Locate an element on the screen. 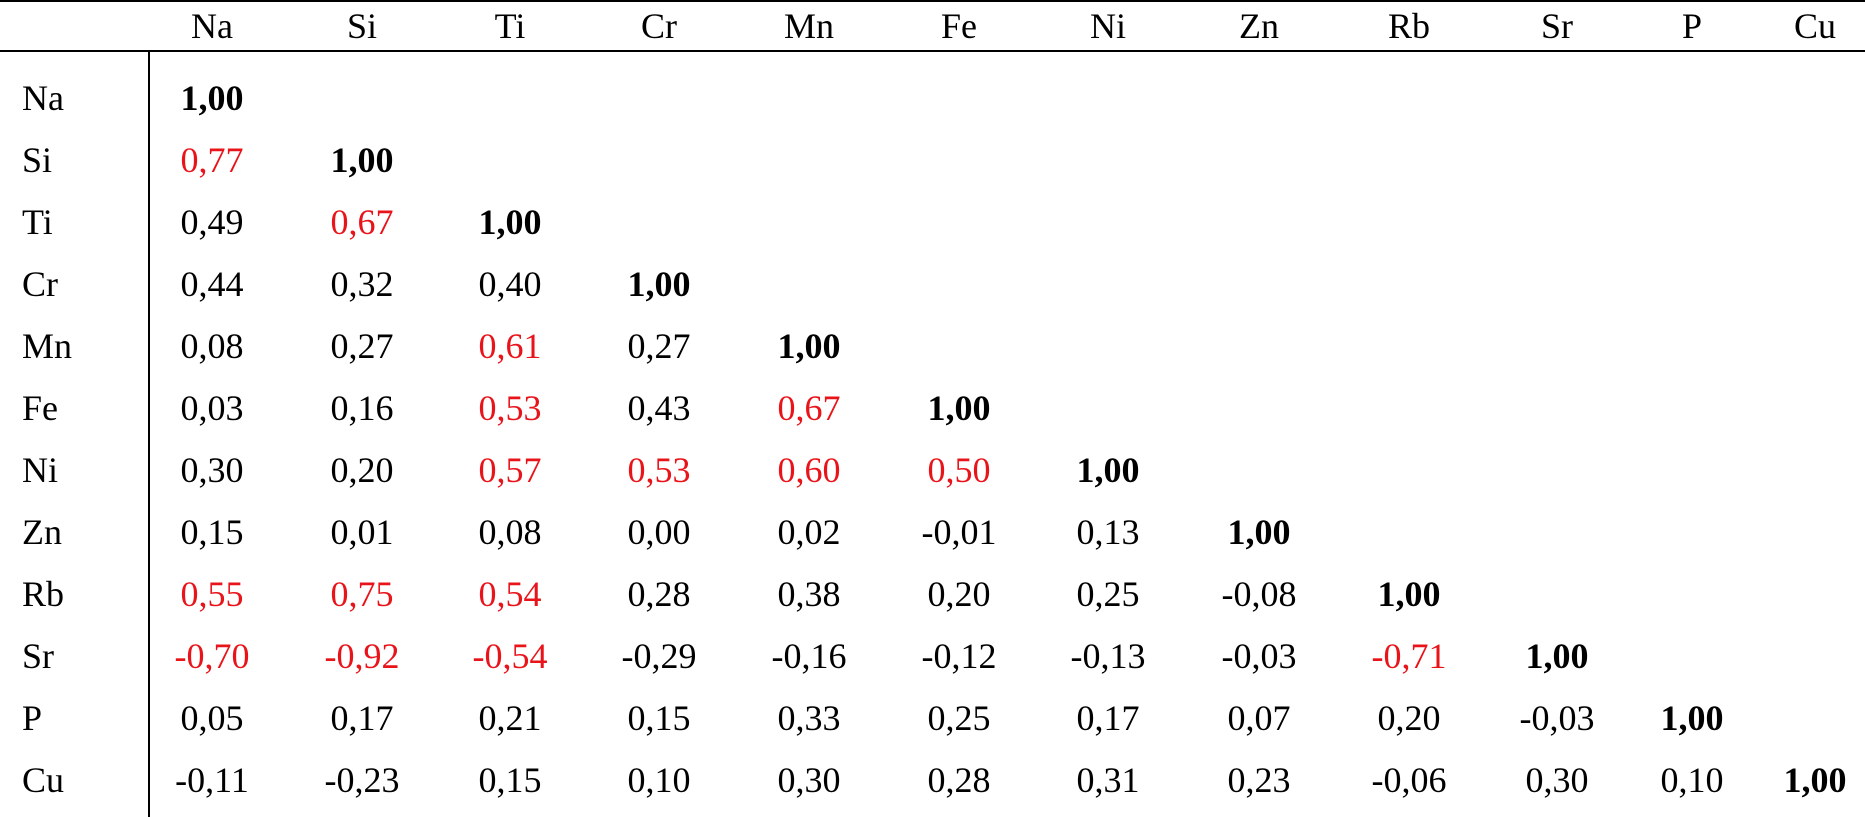 This screenshot has width=1865, height=817. cell-p-ti: 0,21 is located at coordinates (510, 718).